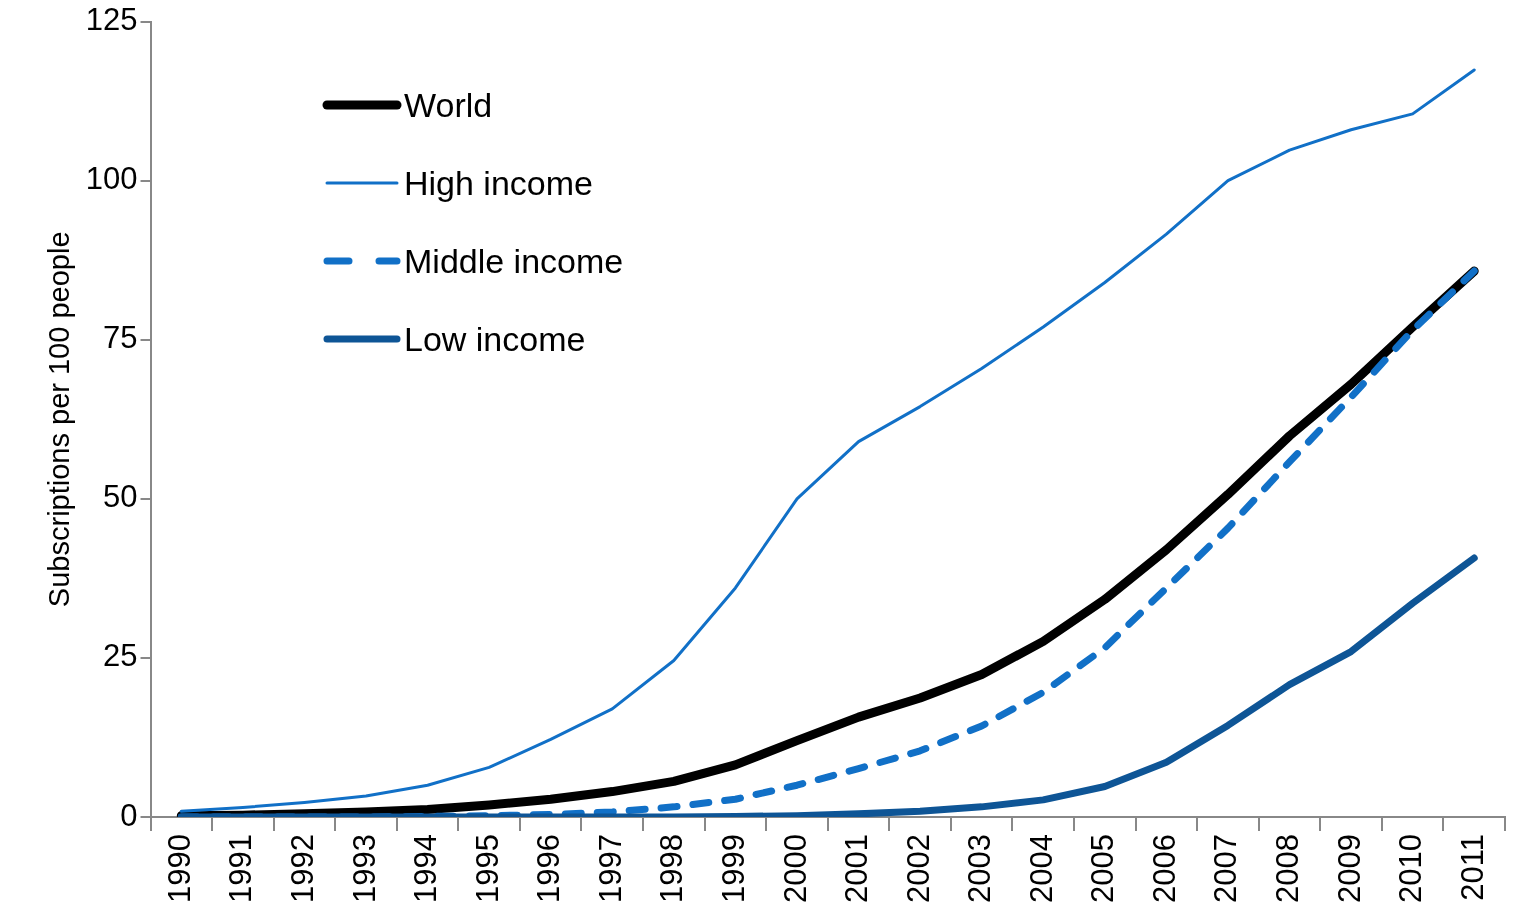  Describe the element at coordinates (498, 183) in the screenshot. I see `legend-label: High income` at that location.